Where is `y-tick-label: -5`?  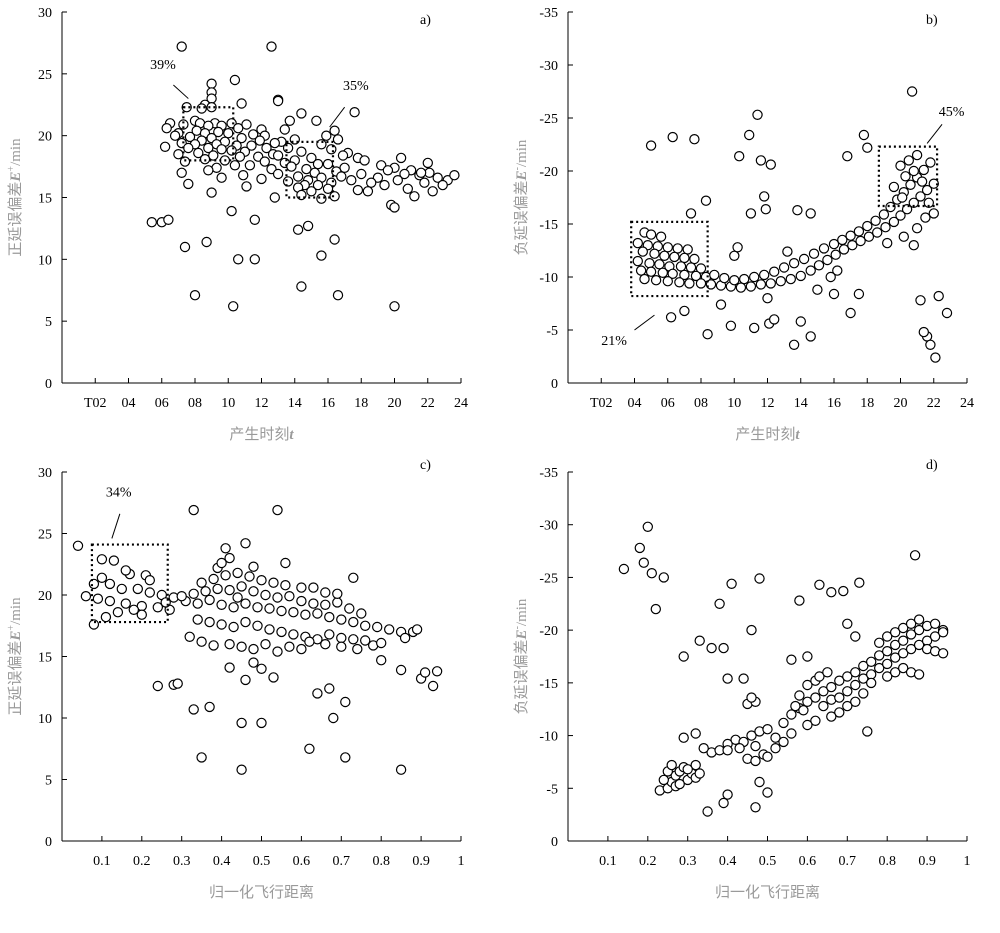
y-tick-label: -5 is located at coordinates (552, 331).